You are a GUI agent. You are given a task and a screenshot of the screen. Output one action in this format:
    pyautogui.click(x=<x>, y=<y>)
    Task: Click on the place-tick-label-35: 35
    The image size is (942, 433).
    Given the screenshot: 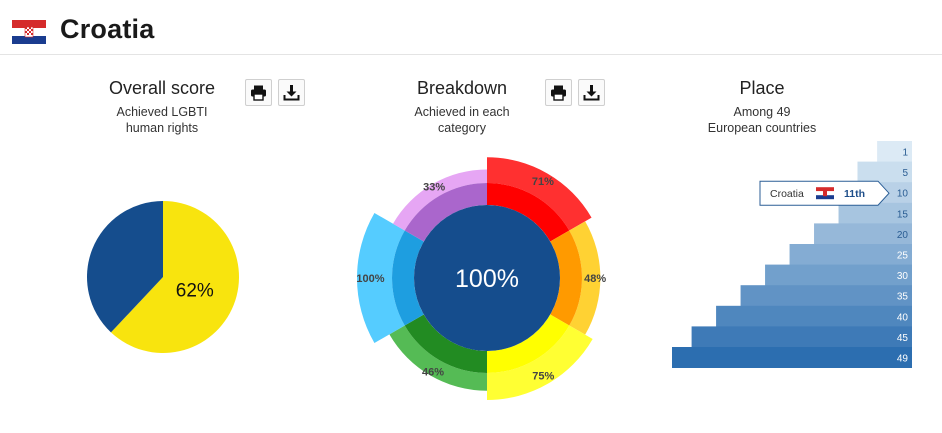 What is the action you would take?
    pyautogui.click(x=903, y=297)
    